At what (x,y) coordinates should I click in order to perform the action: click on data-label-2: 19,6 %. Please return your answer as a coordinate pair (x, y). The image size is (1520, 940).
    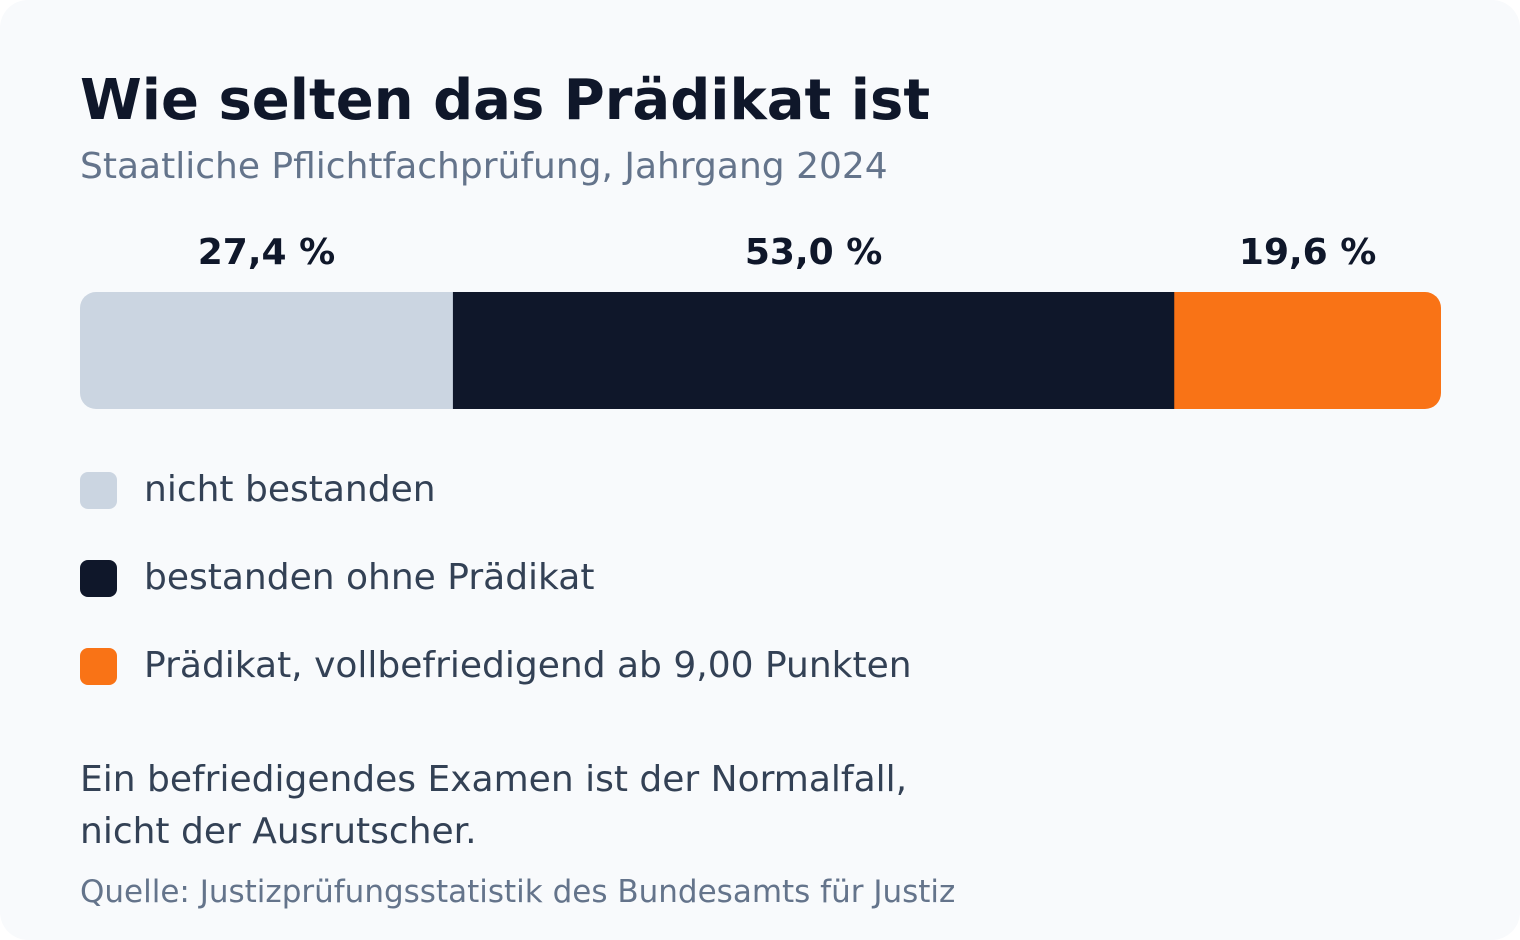
    Looking at the image, I should click on (1307, 252).